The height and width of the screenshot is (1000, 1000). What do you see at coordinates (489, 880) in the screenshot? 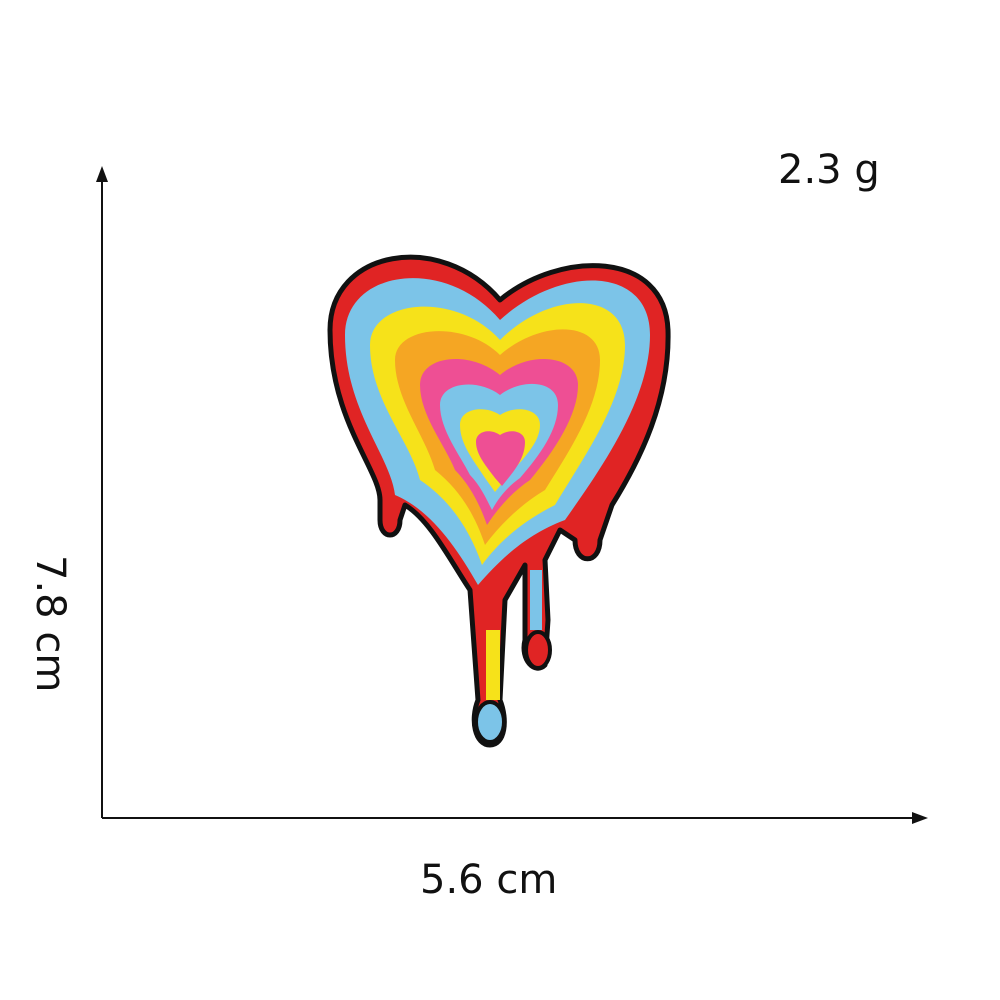
I see `width-dimension-label: 5.6 cm` at bounding box center [489, 880].